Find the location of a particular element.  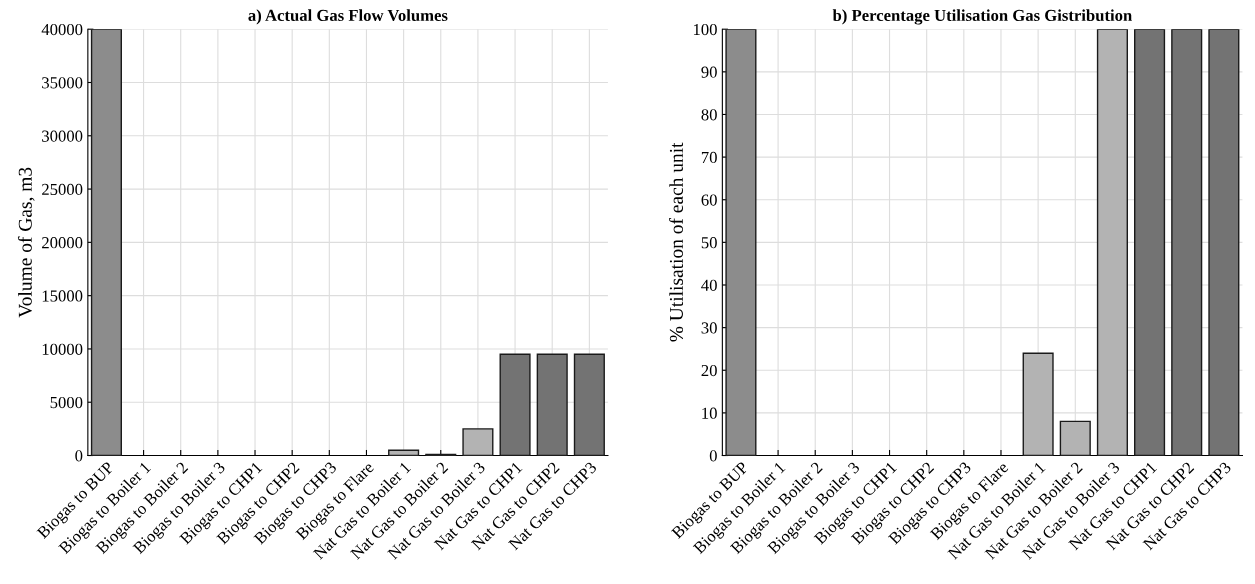

y-tick-label: 60 is located at coordinates (709, 200).